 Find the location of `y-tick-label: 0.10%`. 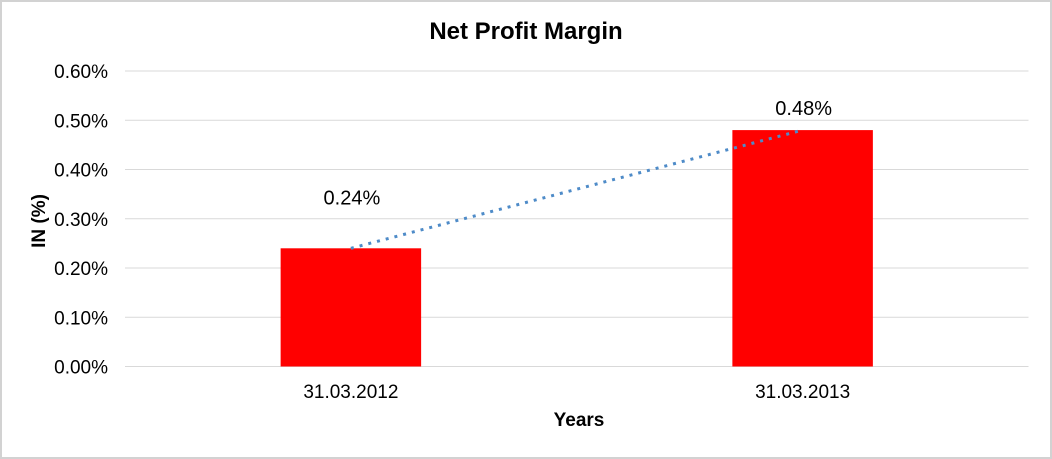

y-tick-label: 0.10% is located at coordinates (81, 318).